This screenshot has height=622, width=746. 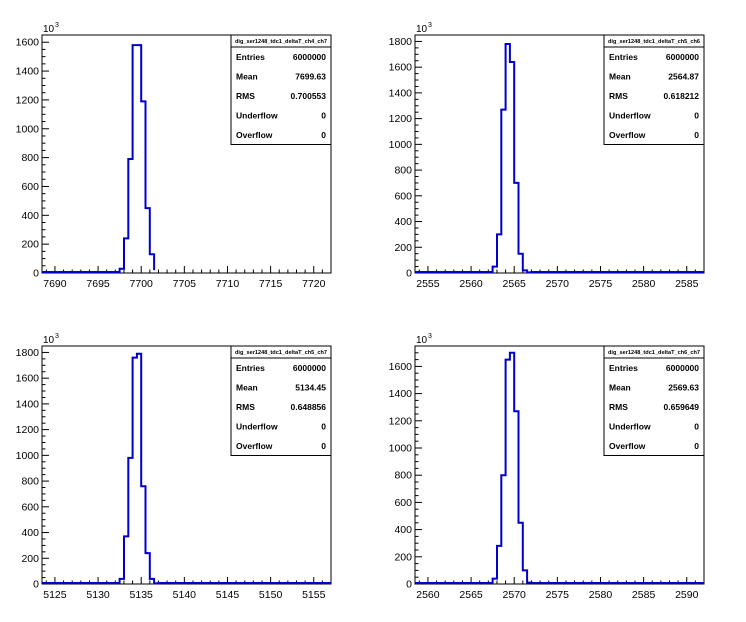 What do you see at coordinates (654, 42) in the screenshot?
I see `panel-2-stats-title: dig_ser1248_tdc1_deltaT_ch5_ch6` at bounding box center [654, 42].